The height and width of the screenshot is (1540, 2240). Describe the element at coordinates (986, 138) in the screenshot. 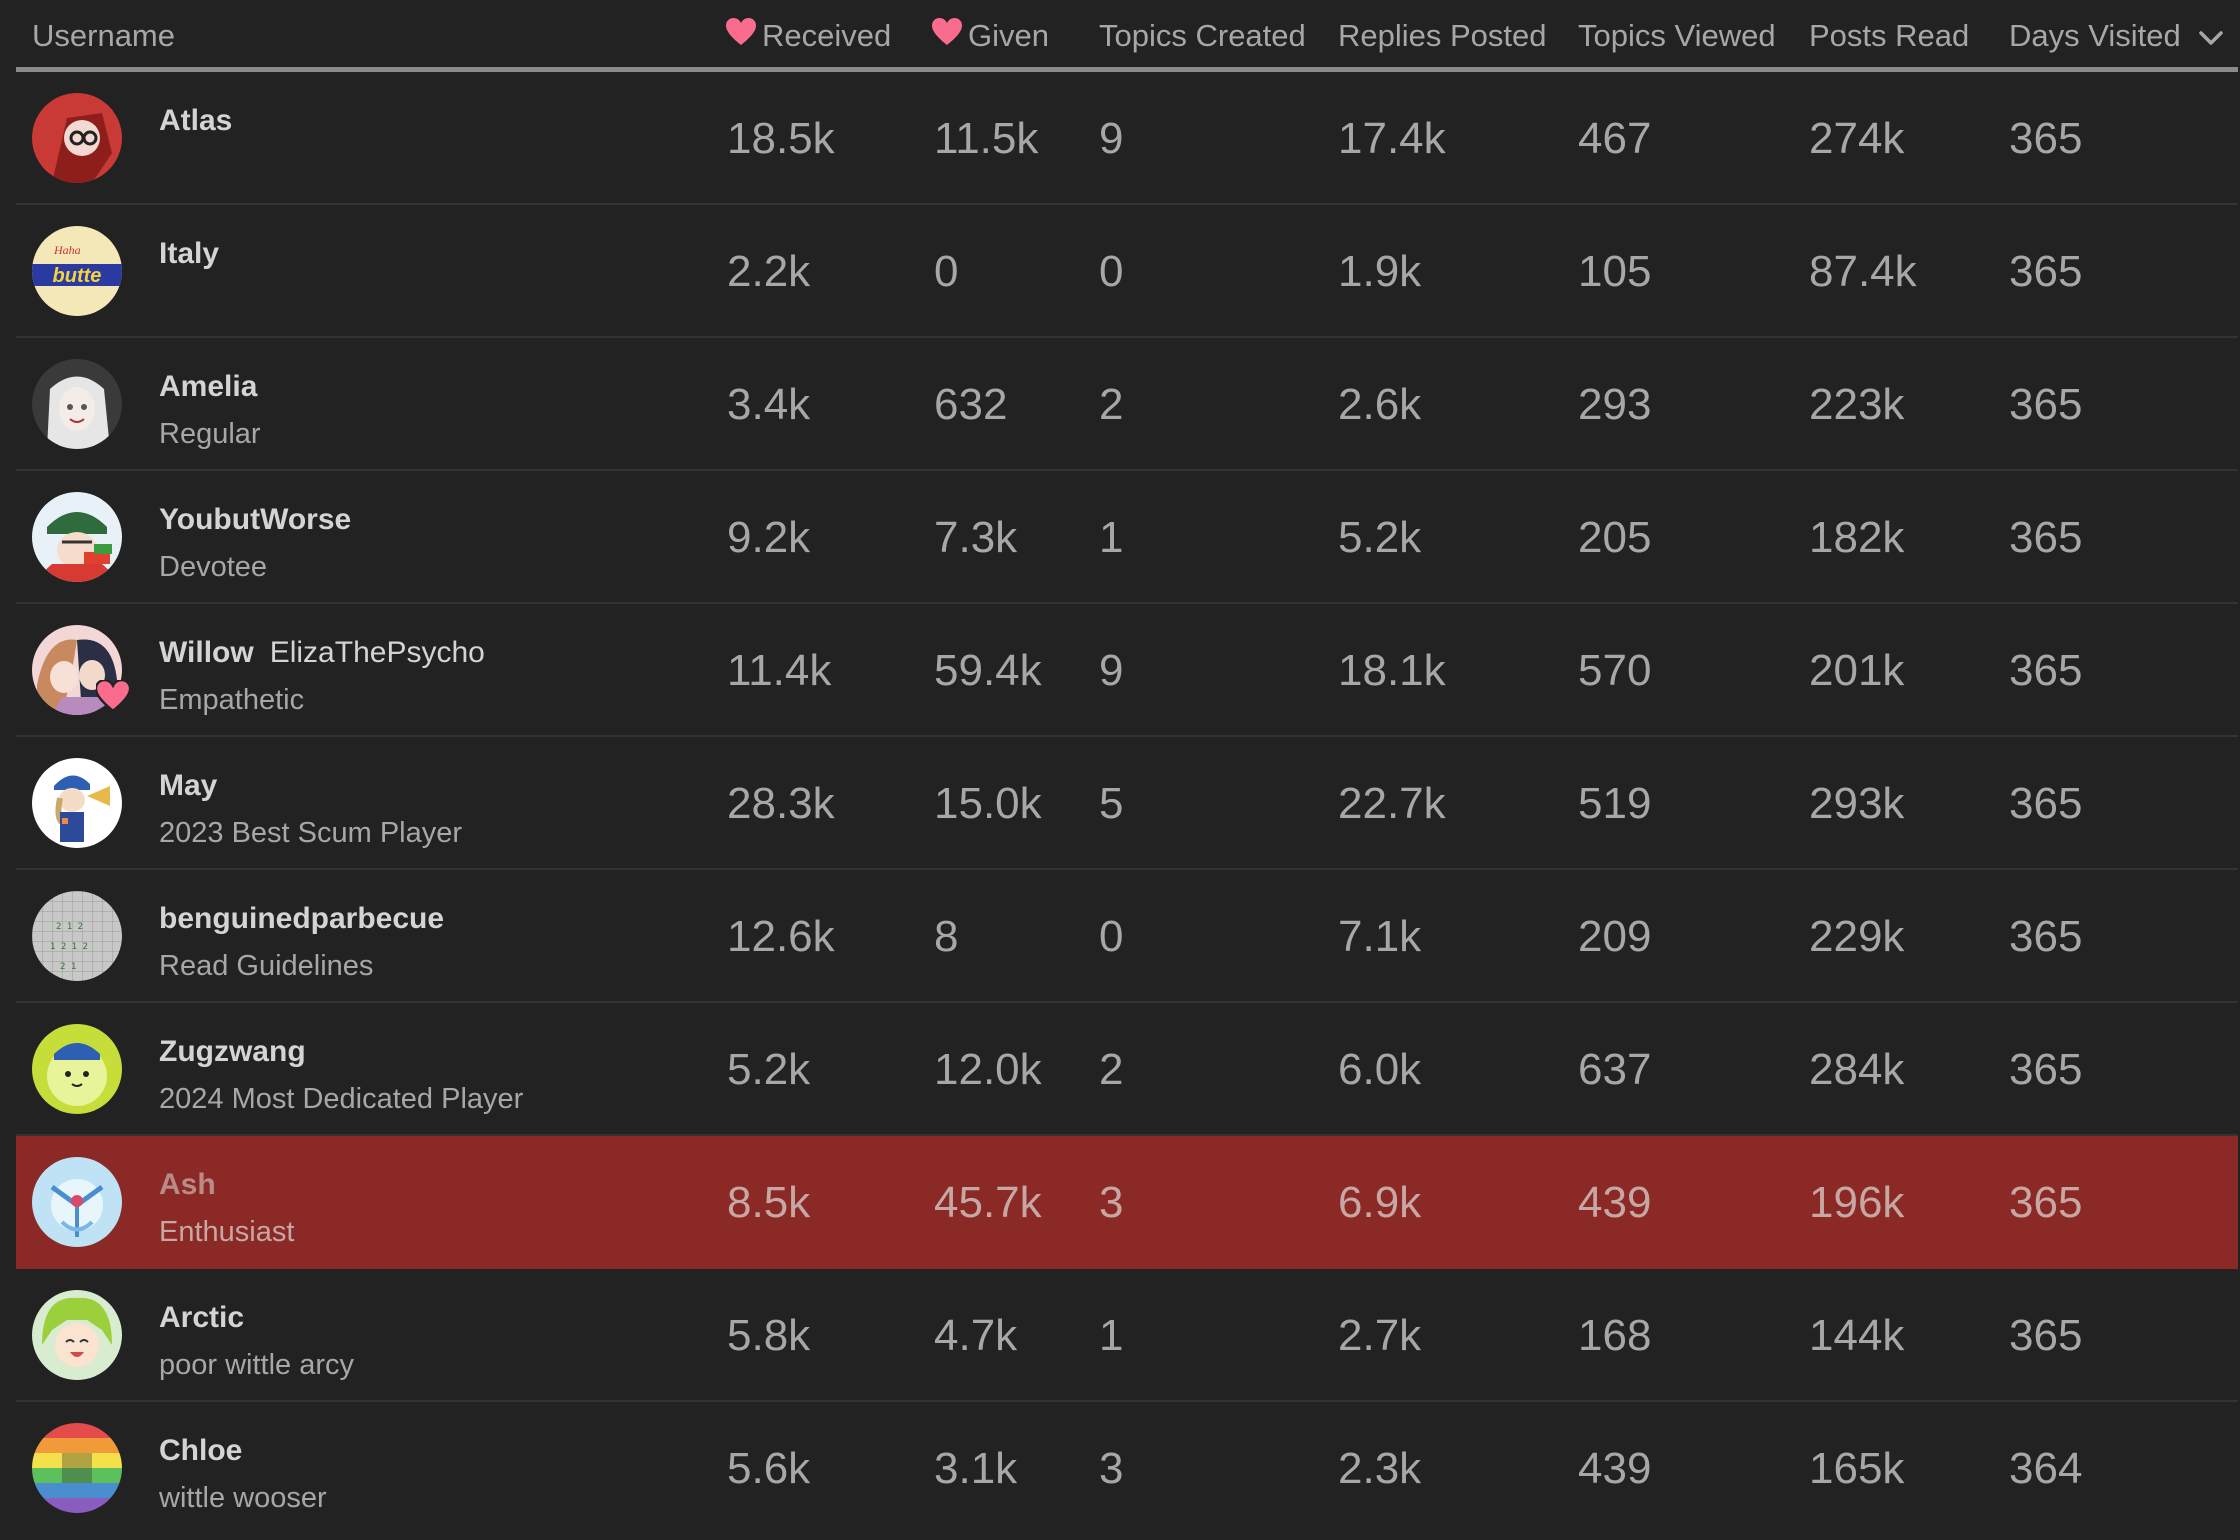

I see `stat-given: 11.5k` at that location.